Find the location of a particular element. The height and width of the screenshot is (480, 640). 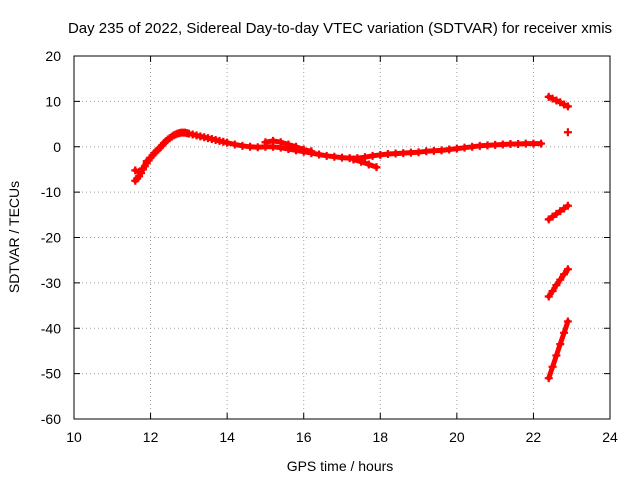

y-tick-label: 0 is located at coordinates (57, 147).